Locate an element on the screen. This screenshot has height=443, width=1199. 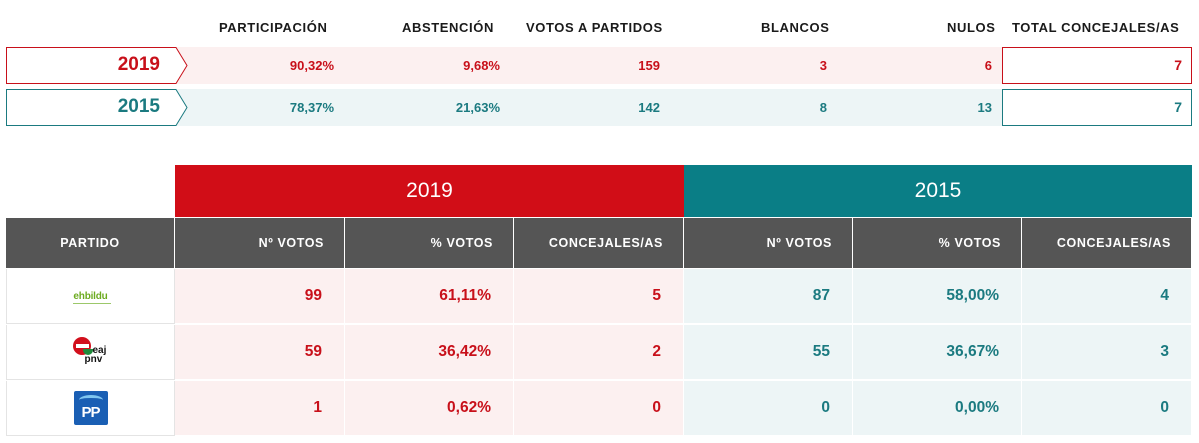
concejales-2015-cell: 0 is located at coordinates (1107, 408).